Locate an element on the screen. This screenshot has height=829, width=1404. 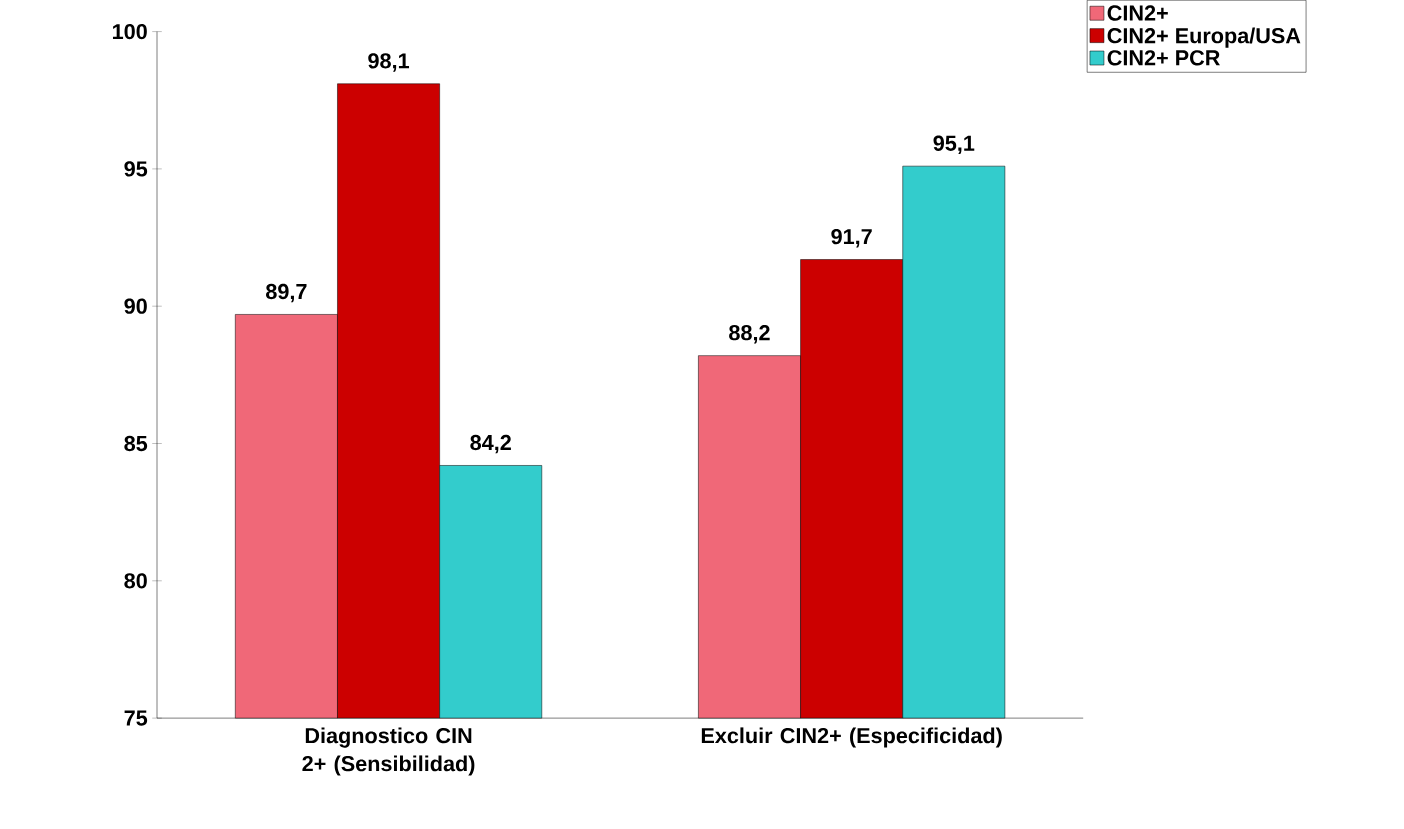
y-tick-label: 80 is located at coordinates (135, 581).